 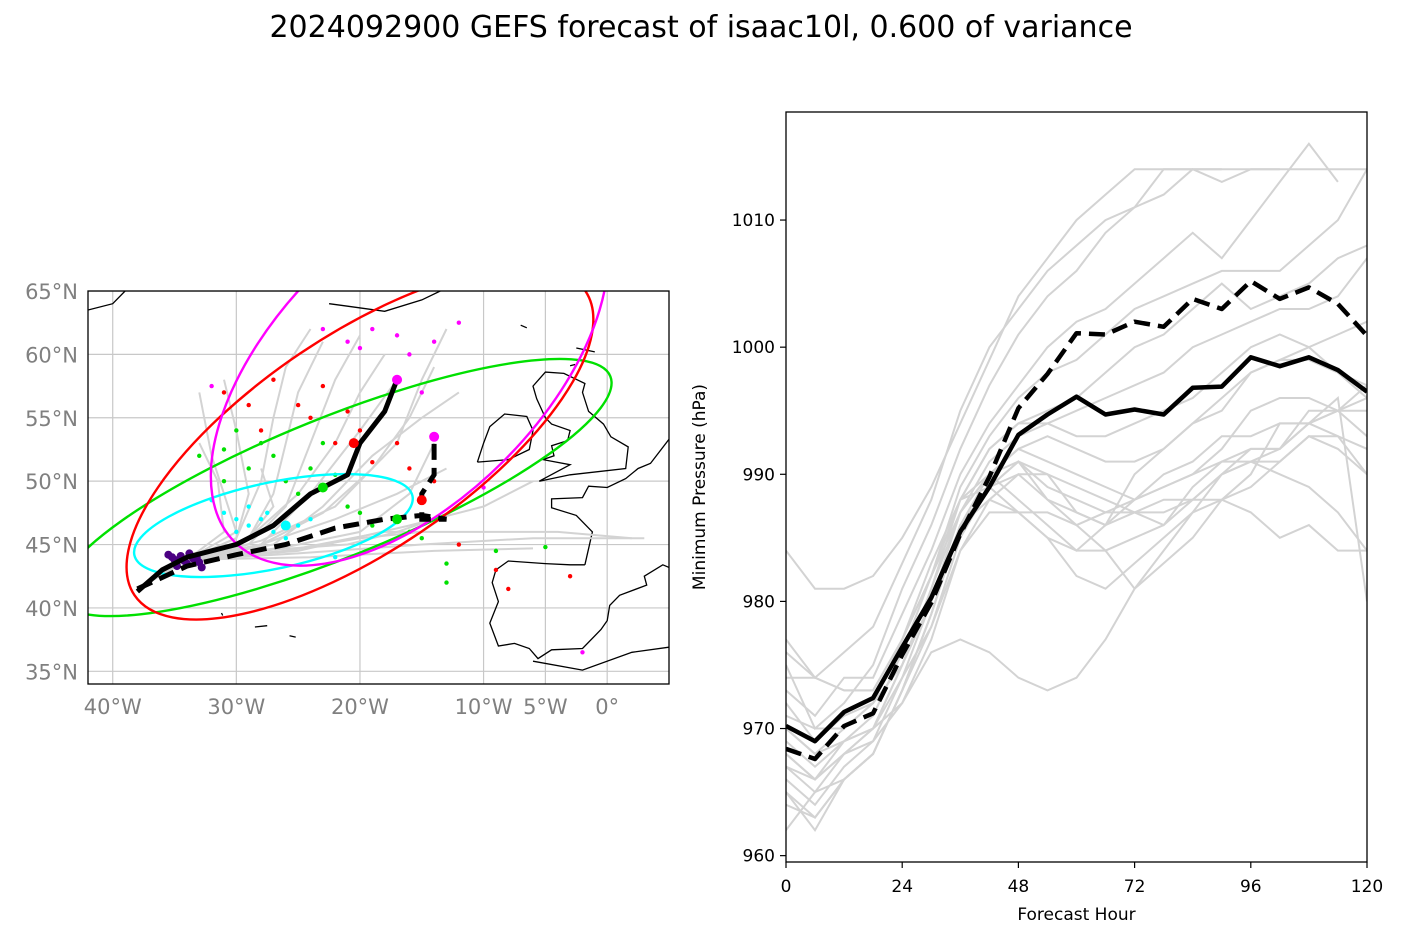 I want to click on pressure-x-tick-label: 24, so click(x=902, y=887).